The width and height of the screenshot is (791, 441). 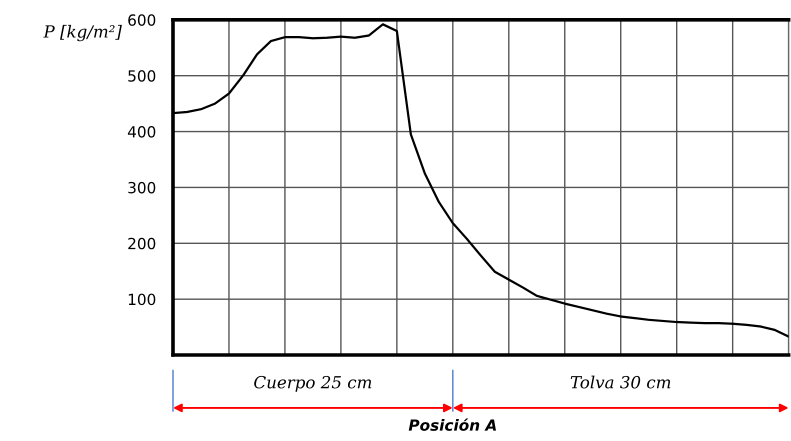 I want to click on y-tick-label: 300, so click(x=142, y=188).